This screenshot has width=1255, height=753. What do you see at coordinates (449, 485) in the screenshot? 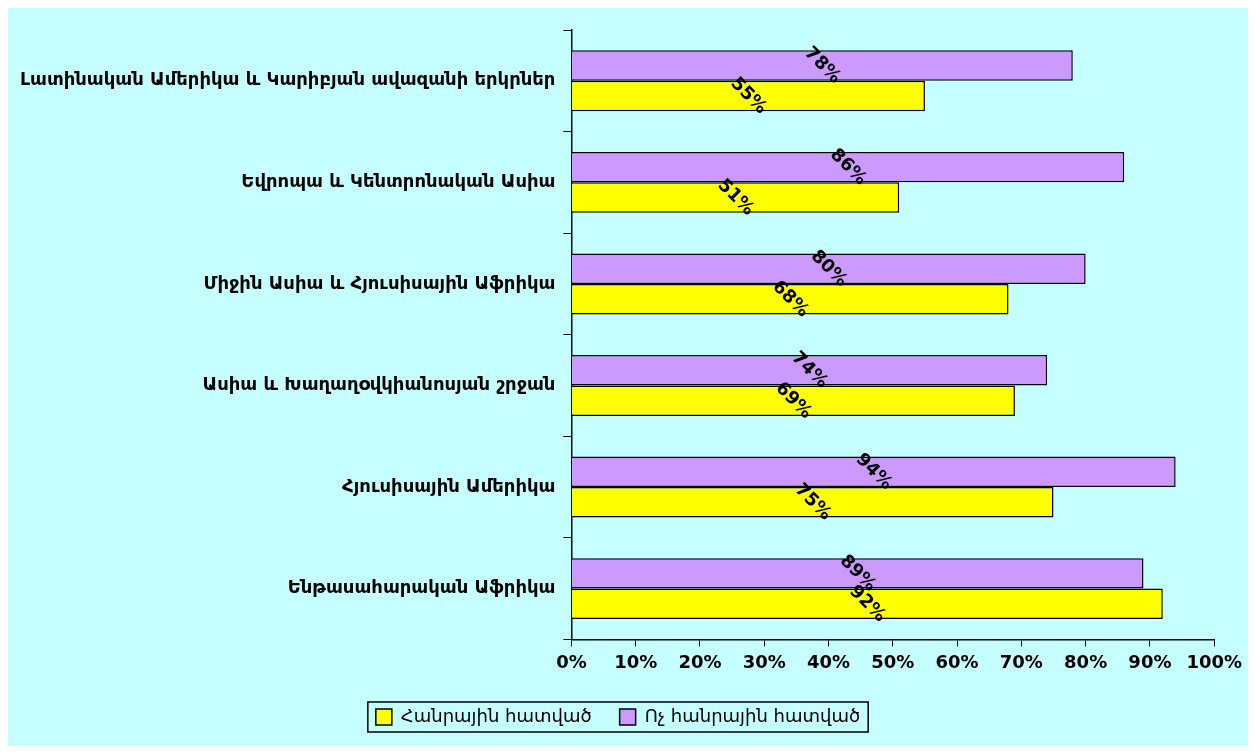
I see `y-tick-label: Հյուսիսային Ամերիկա` at bounding box center [449, 485].